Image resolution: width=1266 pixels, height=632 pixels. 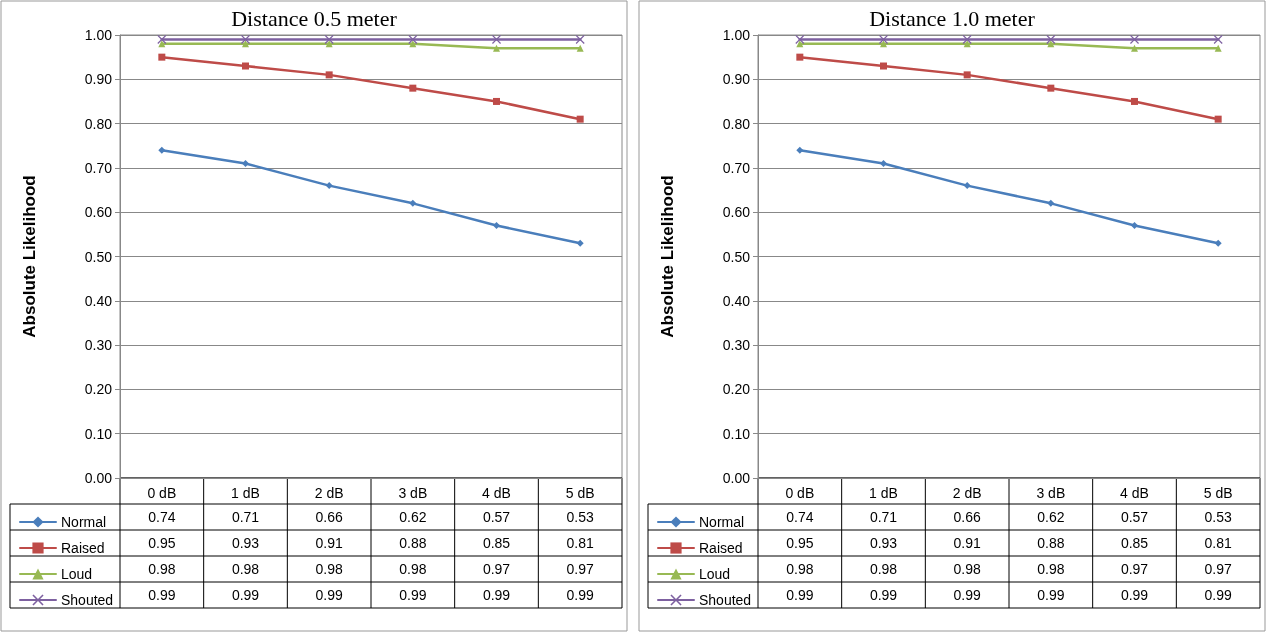 What do you see at coordinates (952, 18) in the screenshot?
I see `chart-title: Distance 1.0 meter` at bounding box center [952, 18].